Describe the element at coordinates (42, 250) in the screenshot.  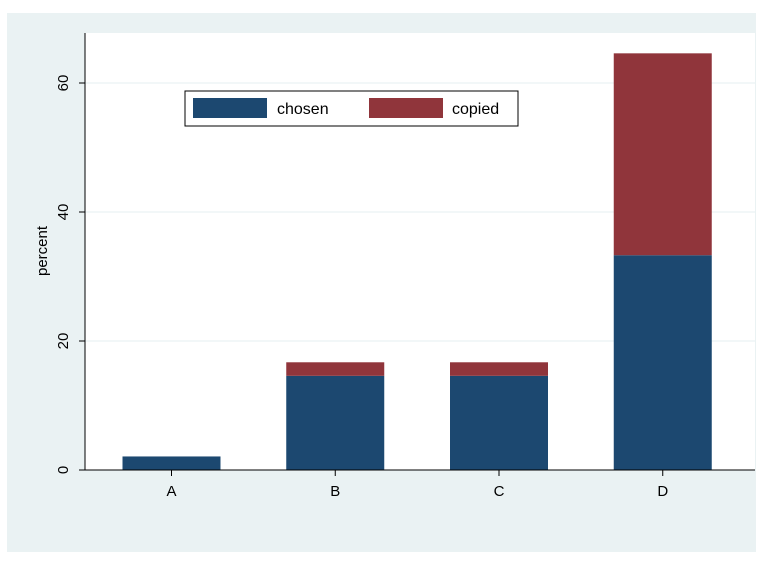
I see `y-axis-label: percent` at that location.